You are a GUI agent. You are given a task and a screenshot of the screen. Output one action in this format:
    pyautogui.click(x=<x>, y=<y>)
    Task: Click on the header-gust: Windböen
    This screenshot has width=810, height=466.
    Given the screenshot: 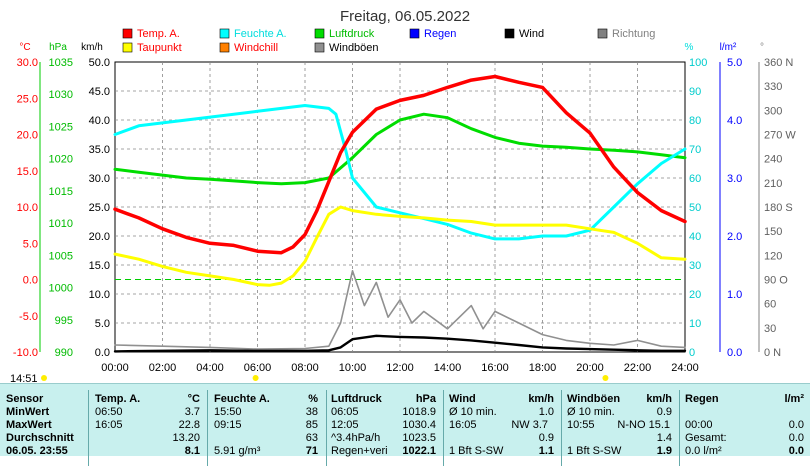 What is the action you would take?
    pyautogui.click(x=594, y=399)
    